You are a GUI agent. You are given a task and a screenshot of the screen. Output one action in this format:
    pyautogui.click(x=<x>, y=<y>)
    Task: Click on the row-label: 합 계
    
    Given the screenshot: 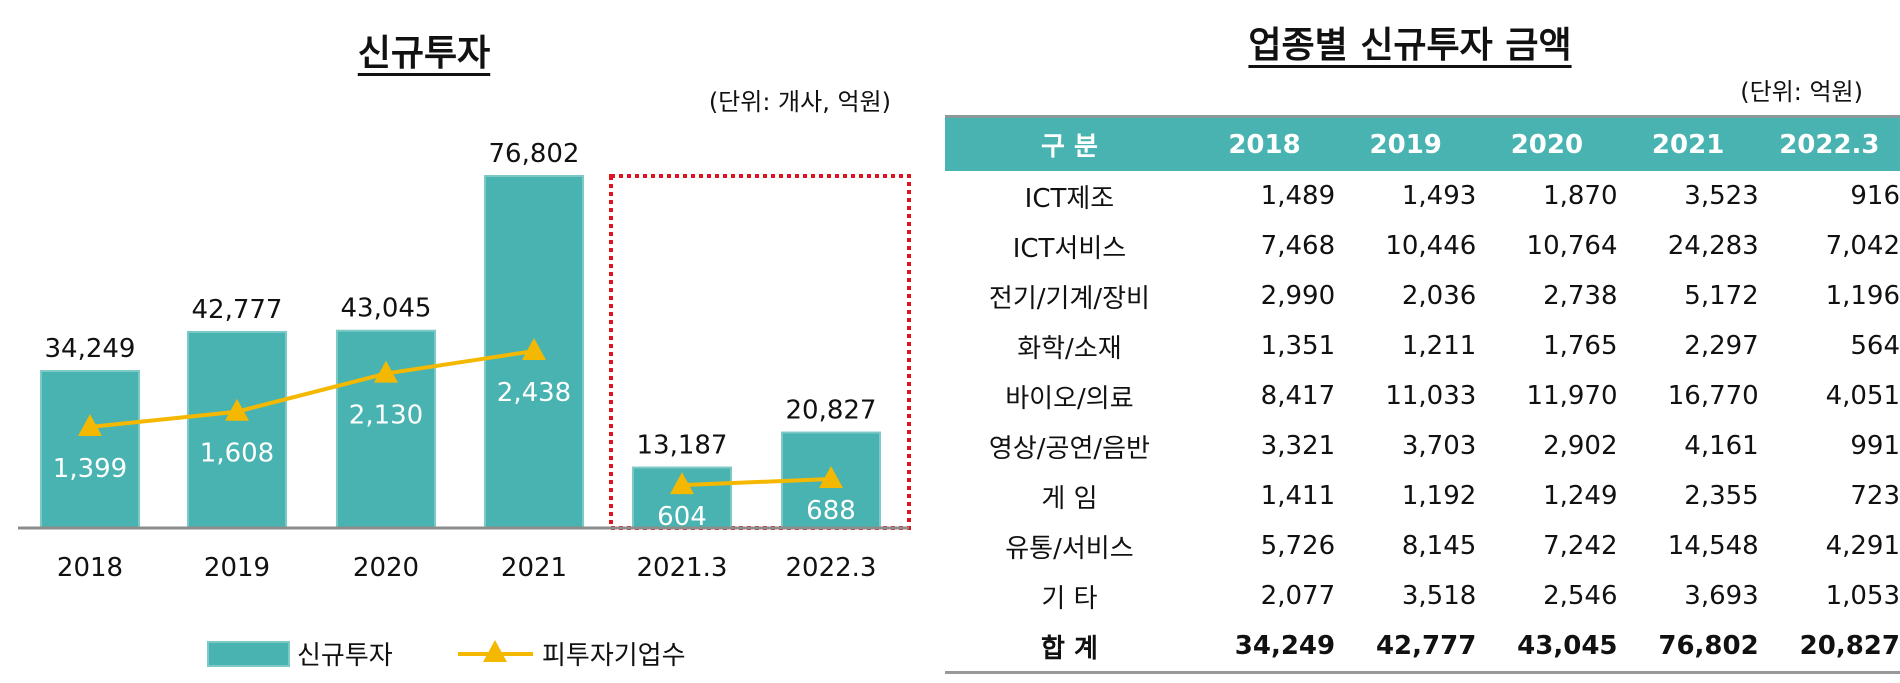 What is the action you would take?
    pyautogui.click(x=1069, y=647)
    